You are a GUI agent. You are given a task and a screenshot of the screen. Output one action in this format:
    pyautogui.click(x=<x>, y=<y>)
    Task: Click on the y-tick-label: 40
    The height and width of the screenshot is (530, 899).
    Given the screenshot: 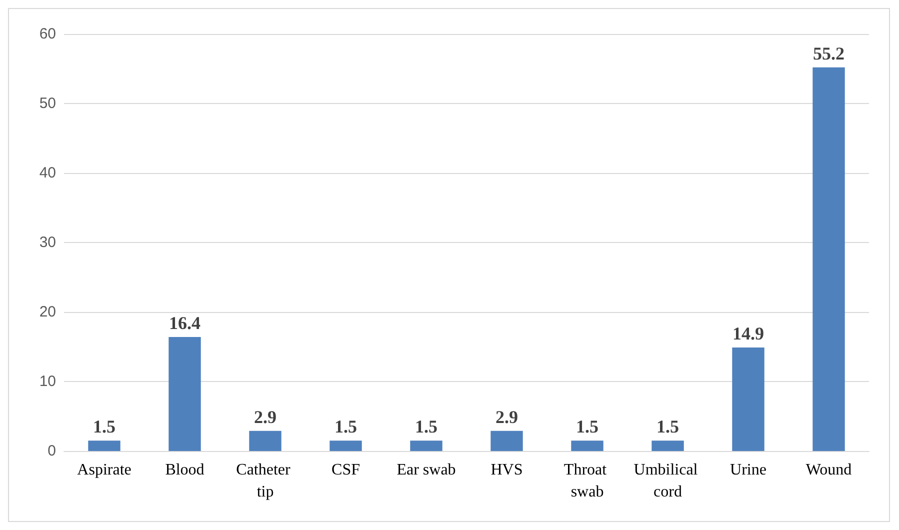 What is the action you would take?
    pyautogui.click(x=47, y=173)
    